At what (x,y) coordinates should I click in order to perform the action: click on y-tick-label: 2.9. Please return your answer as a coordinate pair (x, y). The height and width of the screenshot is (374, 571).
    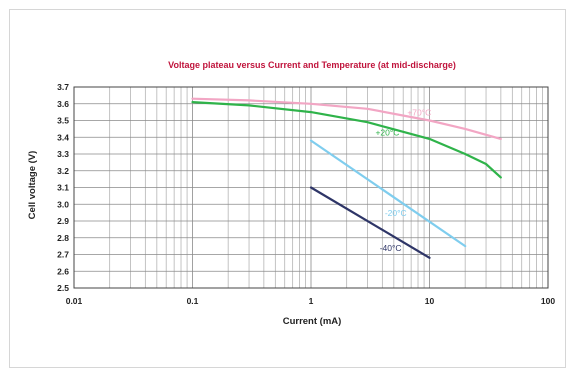
    Looking at the image, I should click on (63, 221).